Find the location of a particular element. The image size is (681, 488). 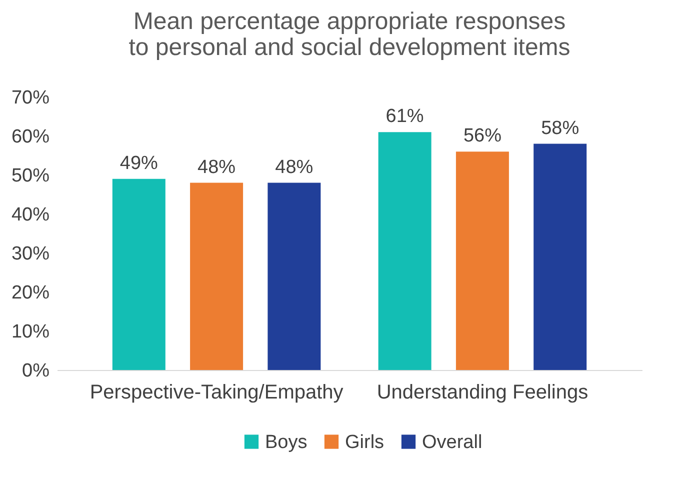

legend-label: Boys is located at coordinates (286, 442).